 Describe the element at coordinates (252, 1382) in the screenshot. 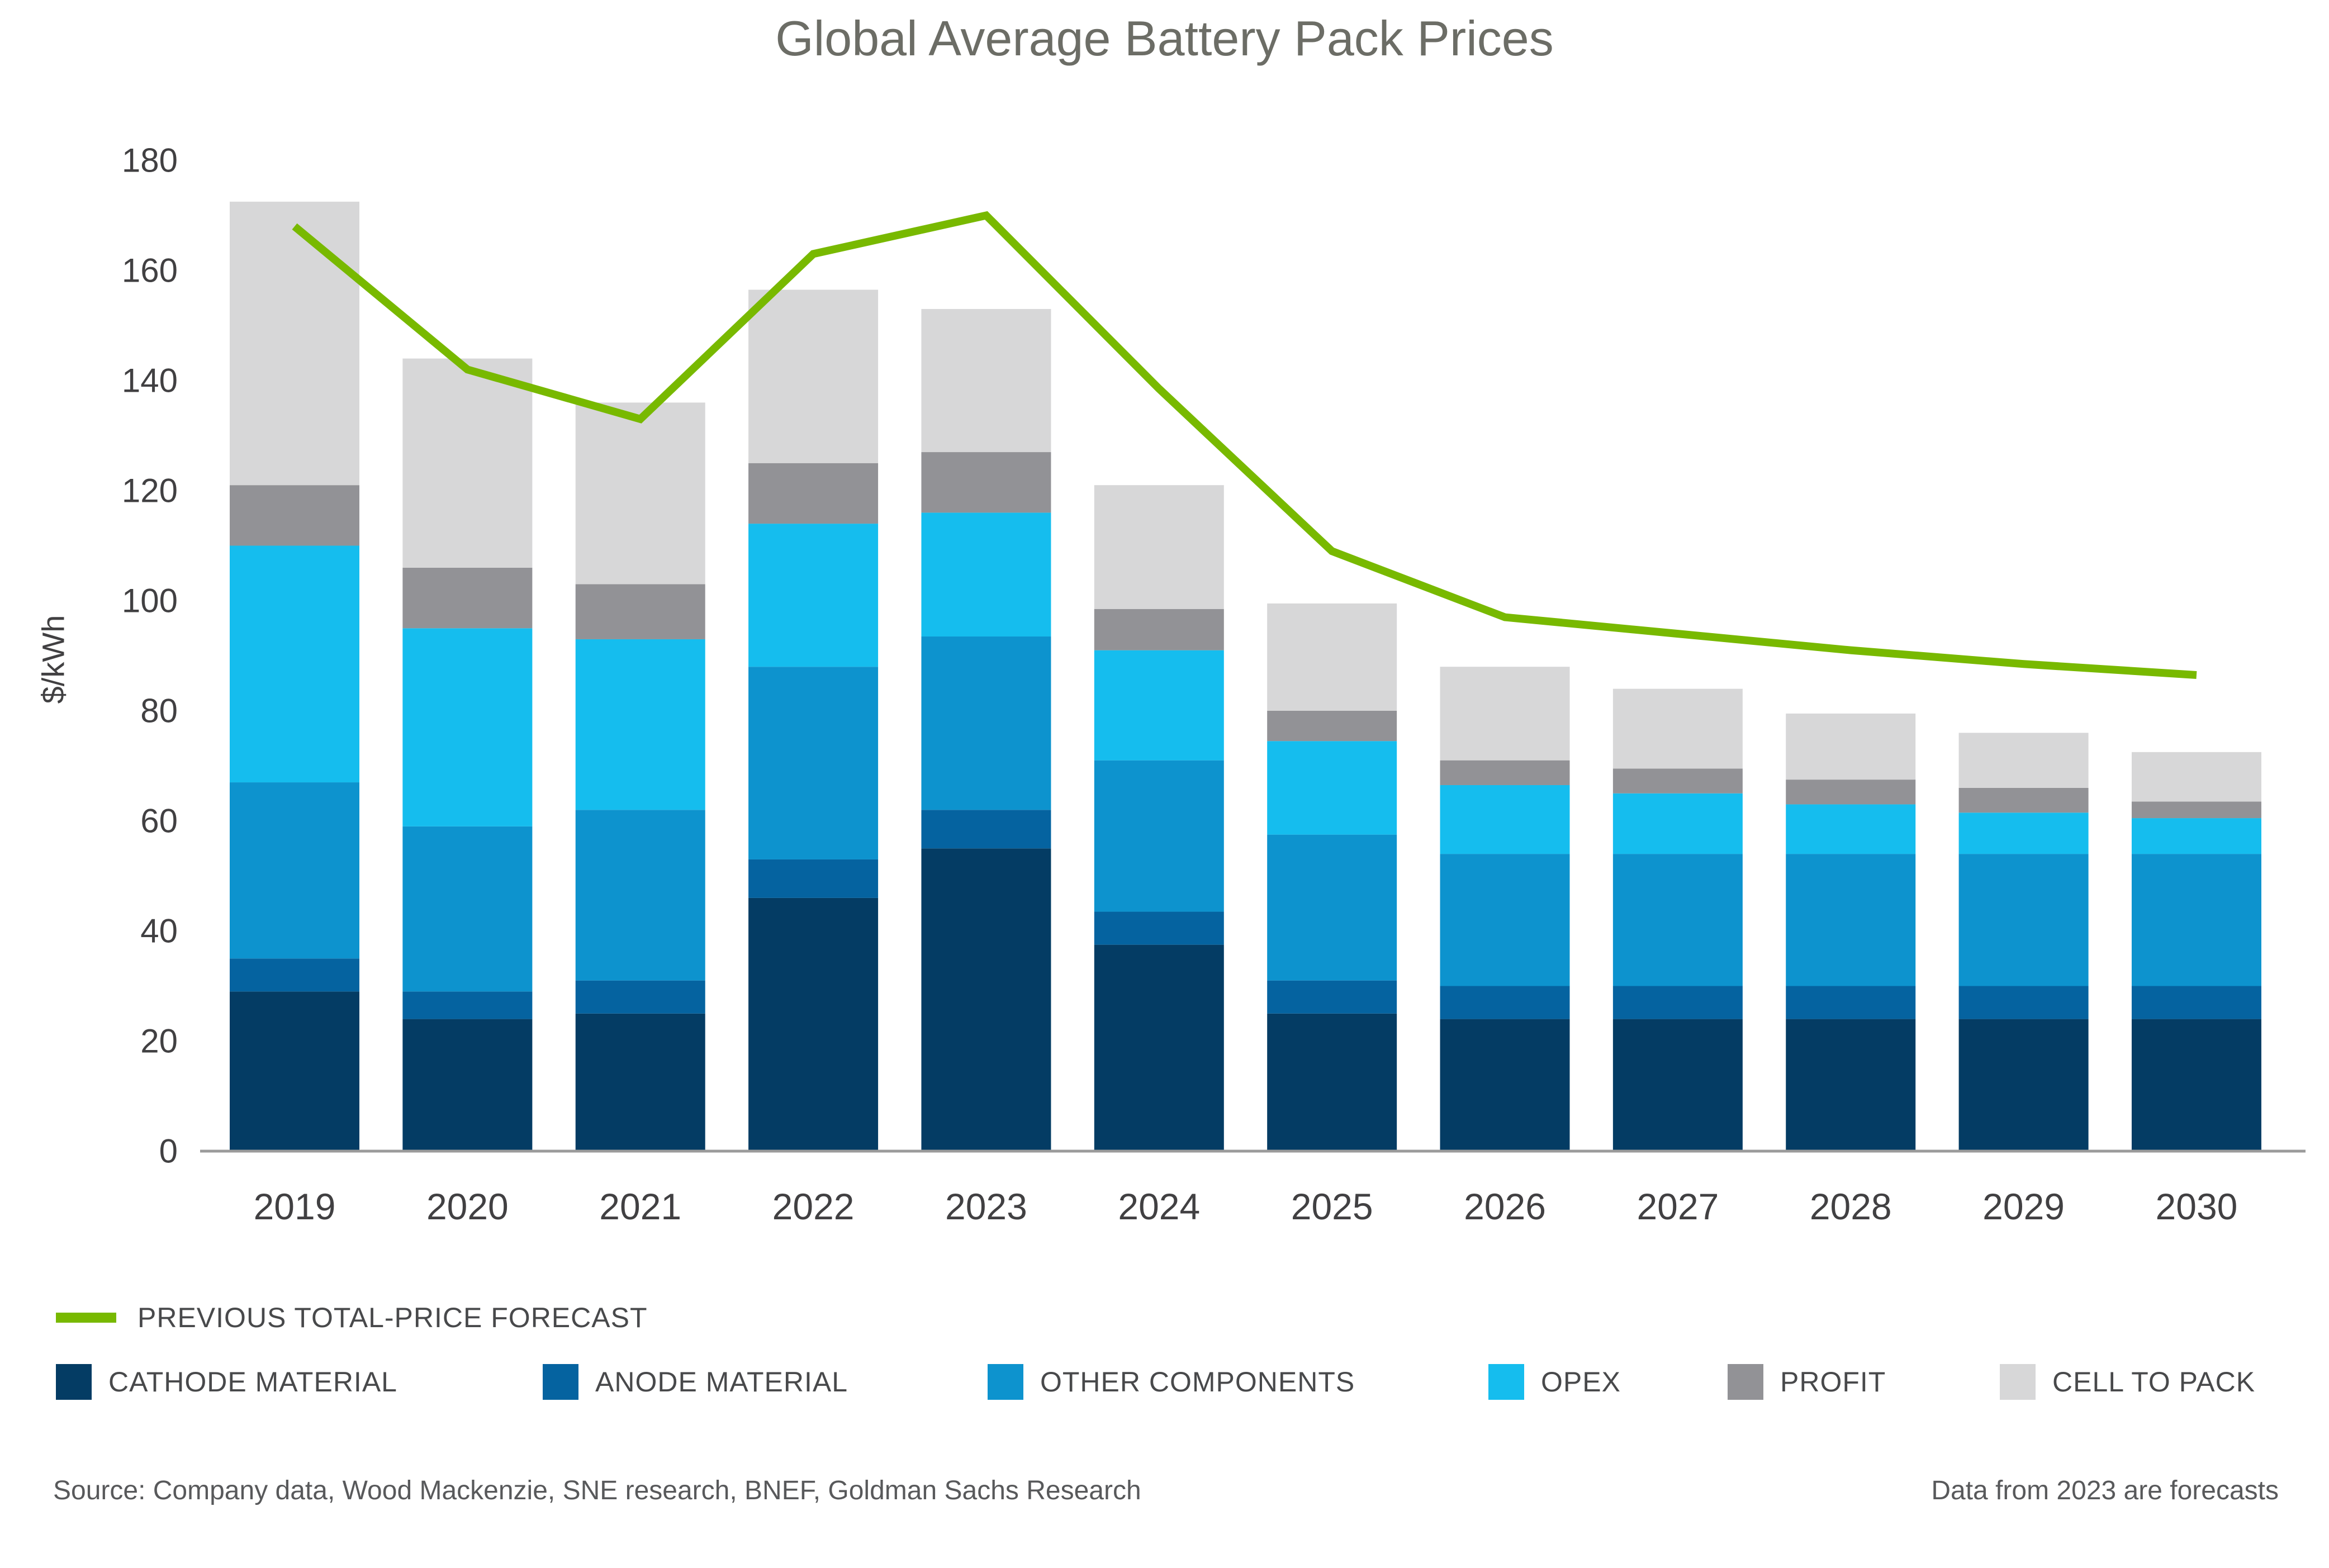

I see `legend-label: CATHODE MATERIAL` at that location.